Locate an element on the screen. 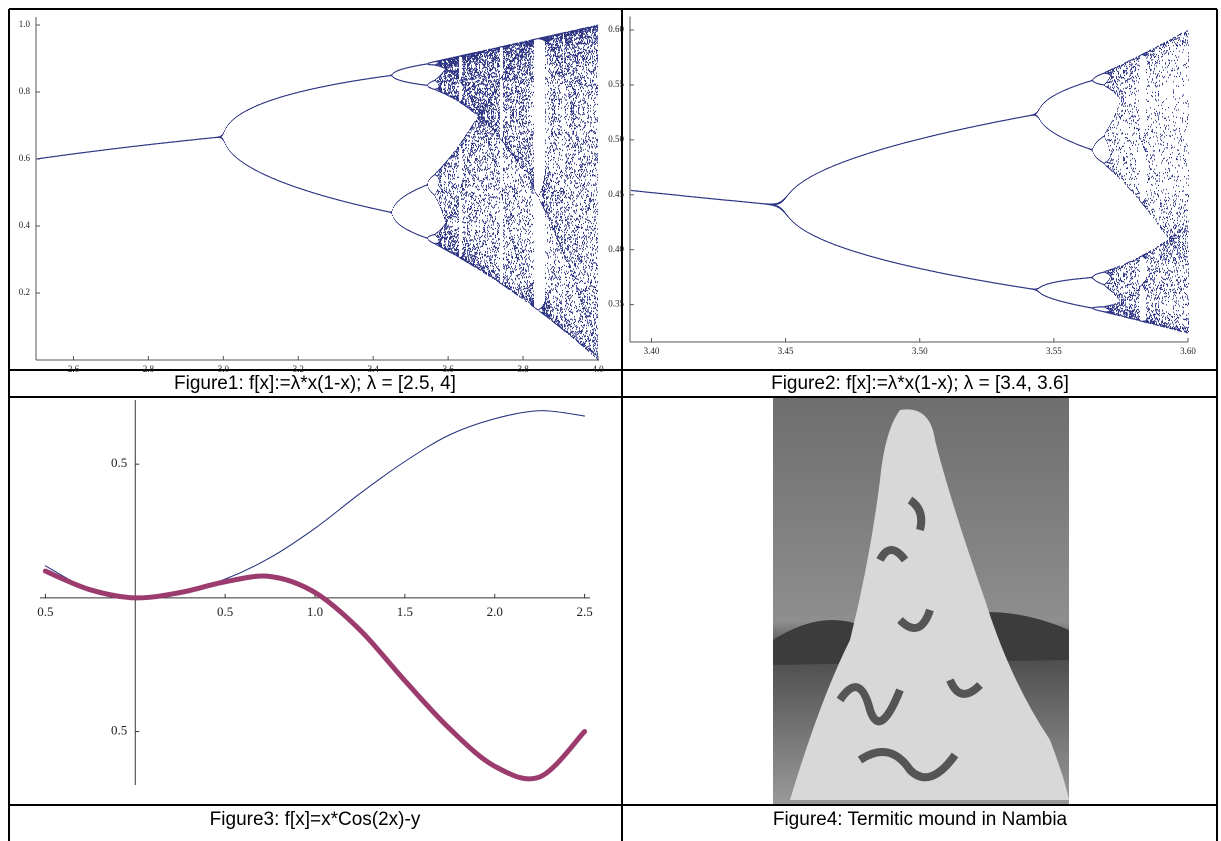 This screenshot has height=841, width=1221. x-tick-label: 1.0 is located at coordinates (315, 611).